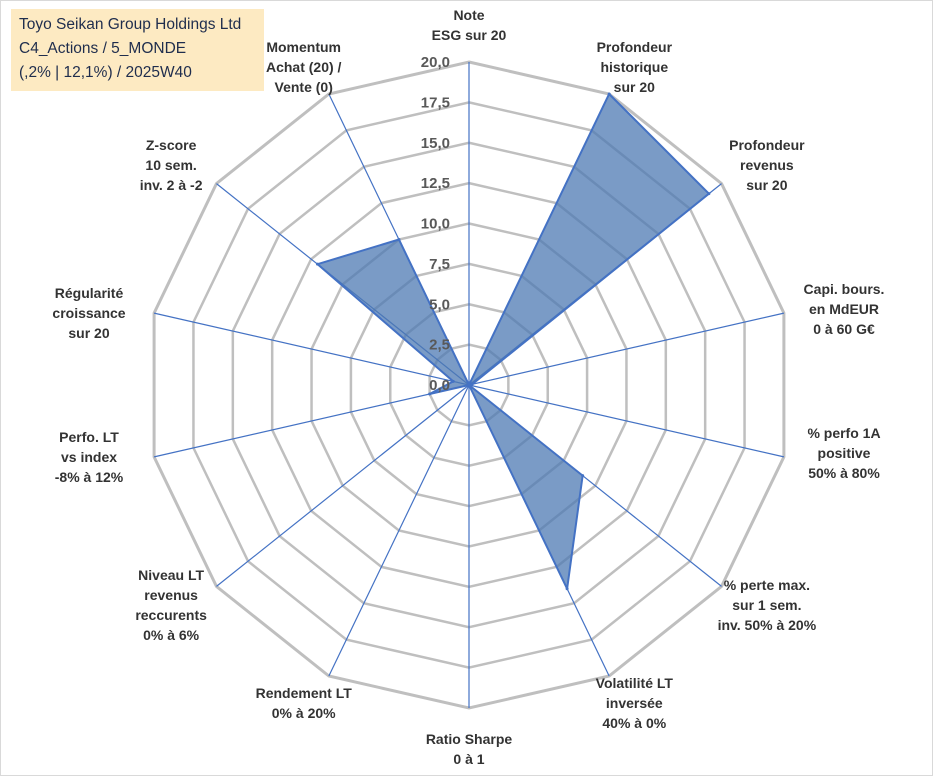 This screenshot has width=933, height=776. What do you see at coordinates (103, 48) in the screenshot?
I see `title-line-category: C4_Actions / 5_MONDE` at bounding box center [103, 48].